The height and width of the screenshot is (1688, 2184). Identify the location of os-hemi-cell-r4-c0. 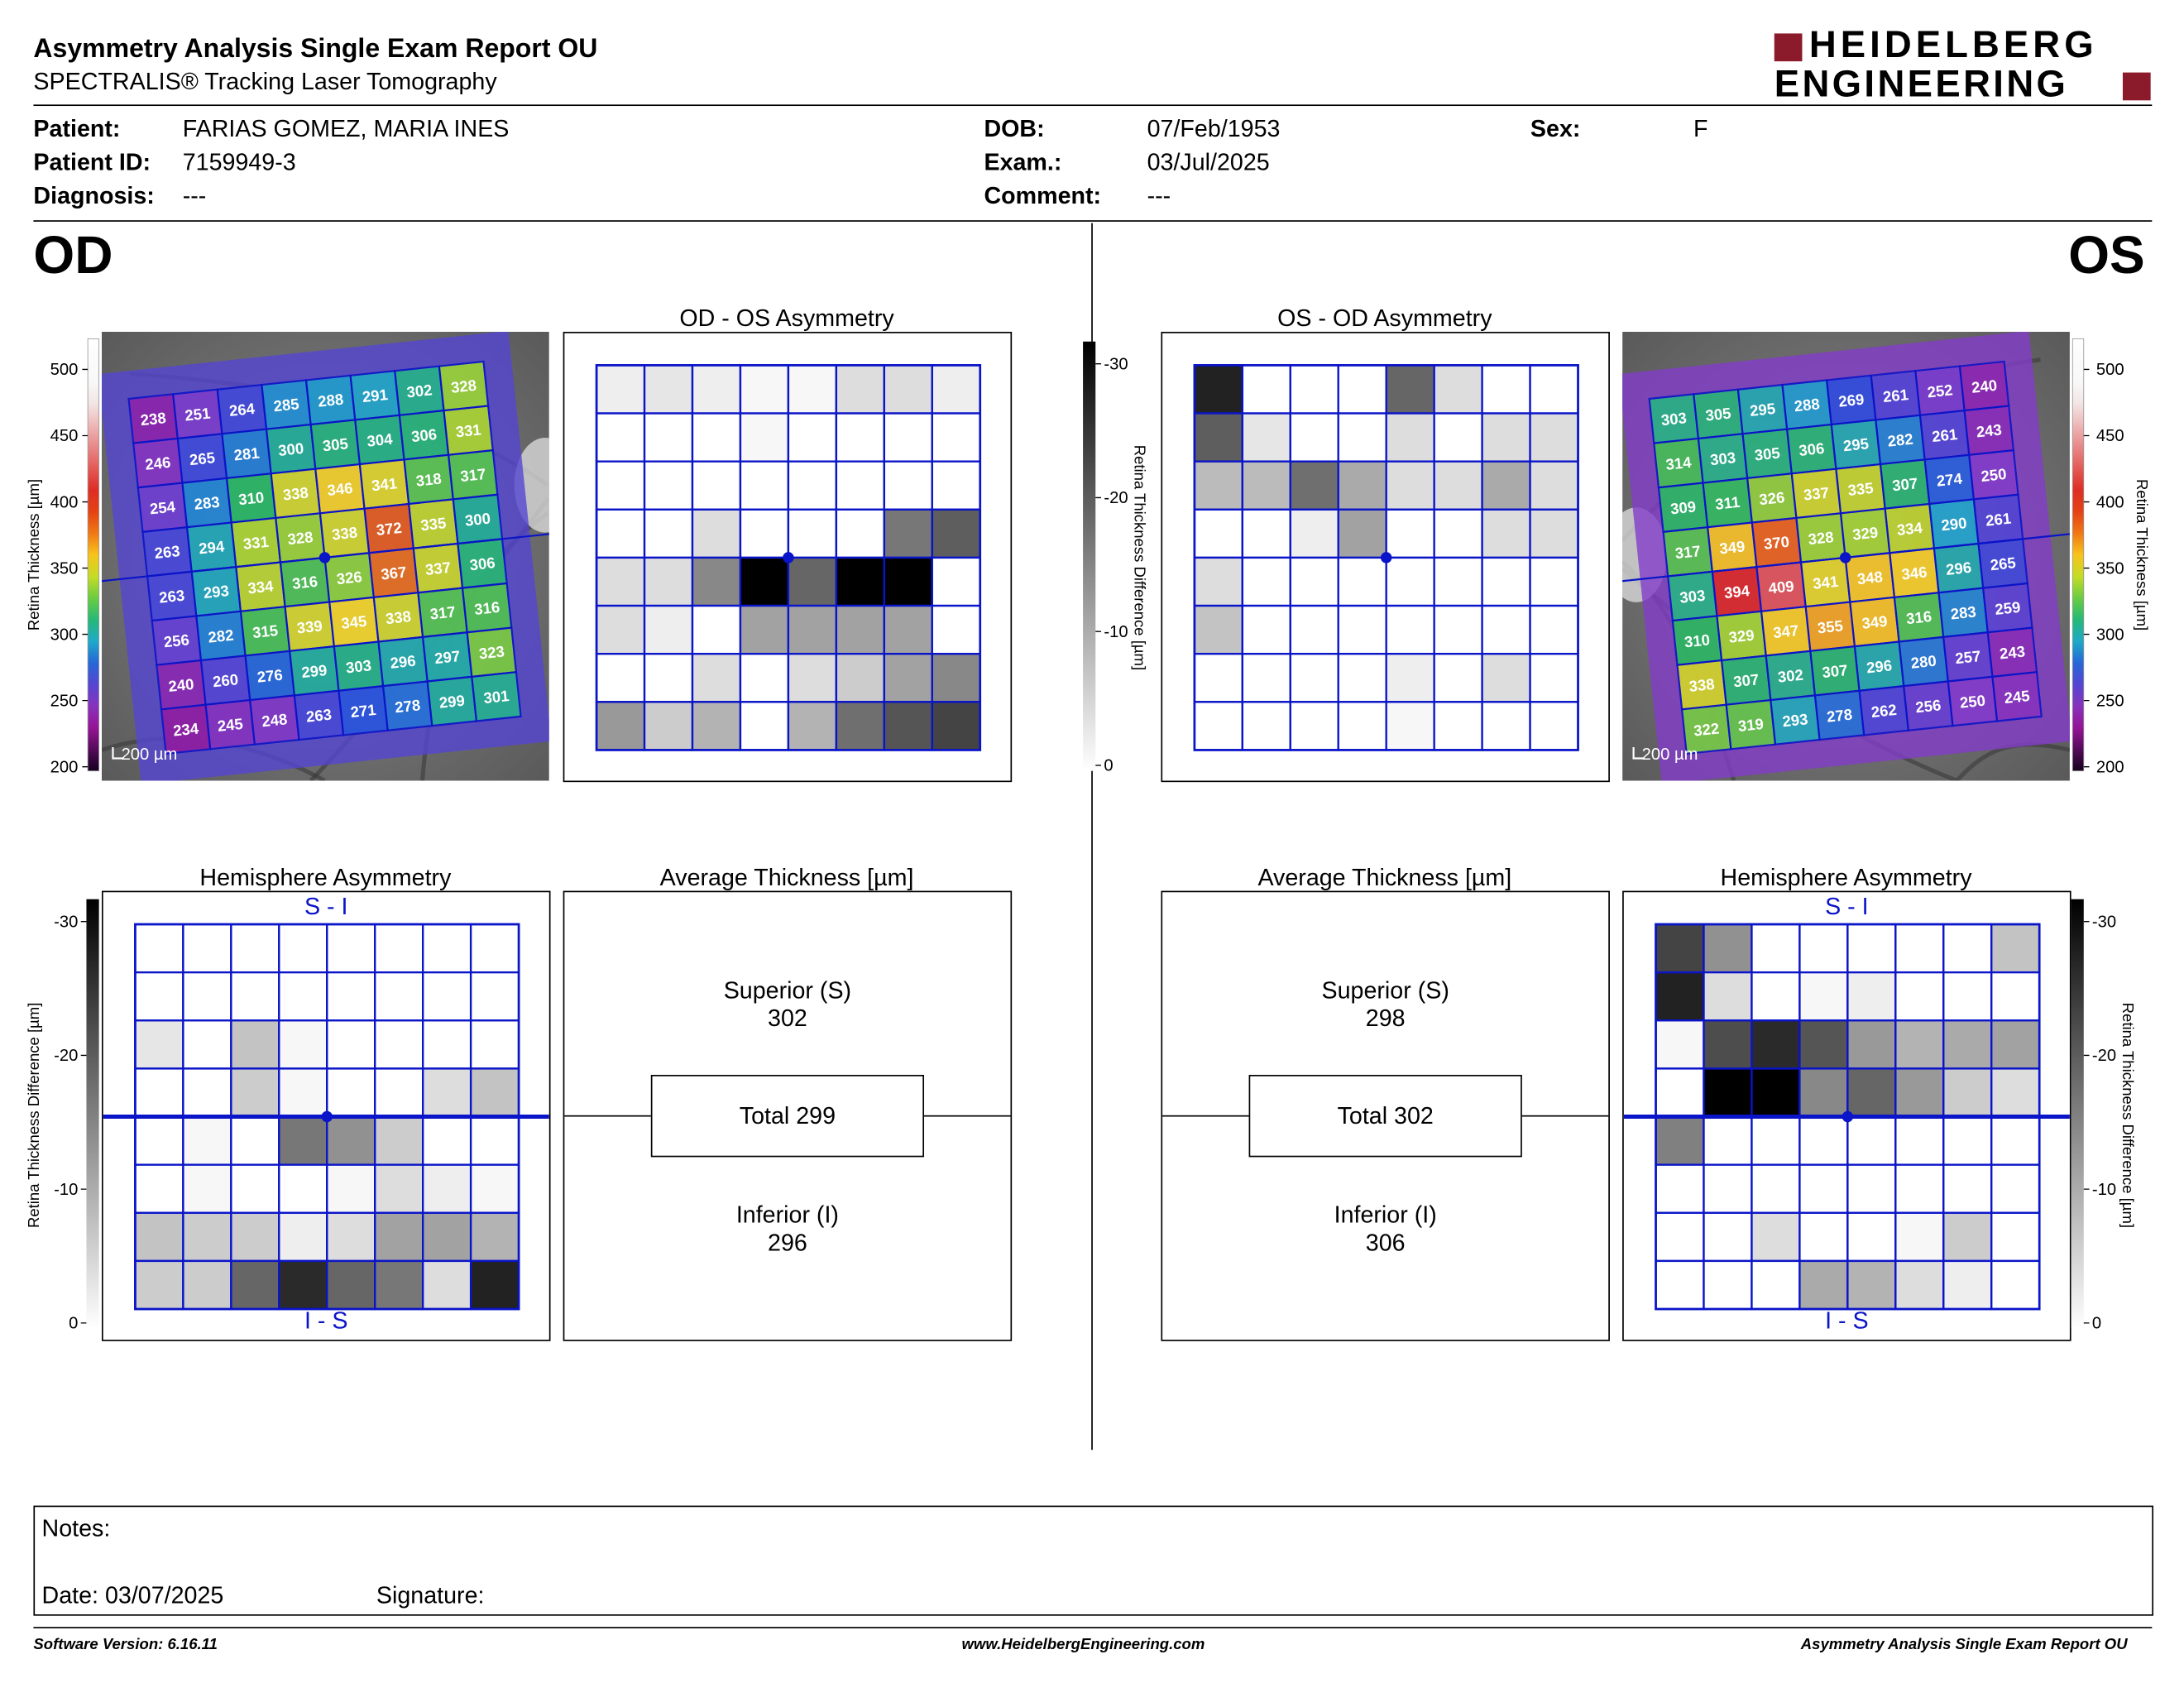
(1680, 1140).